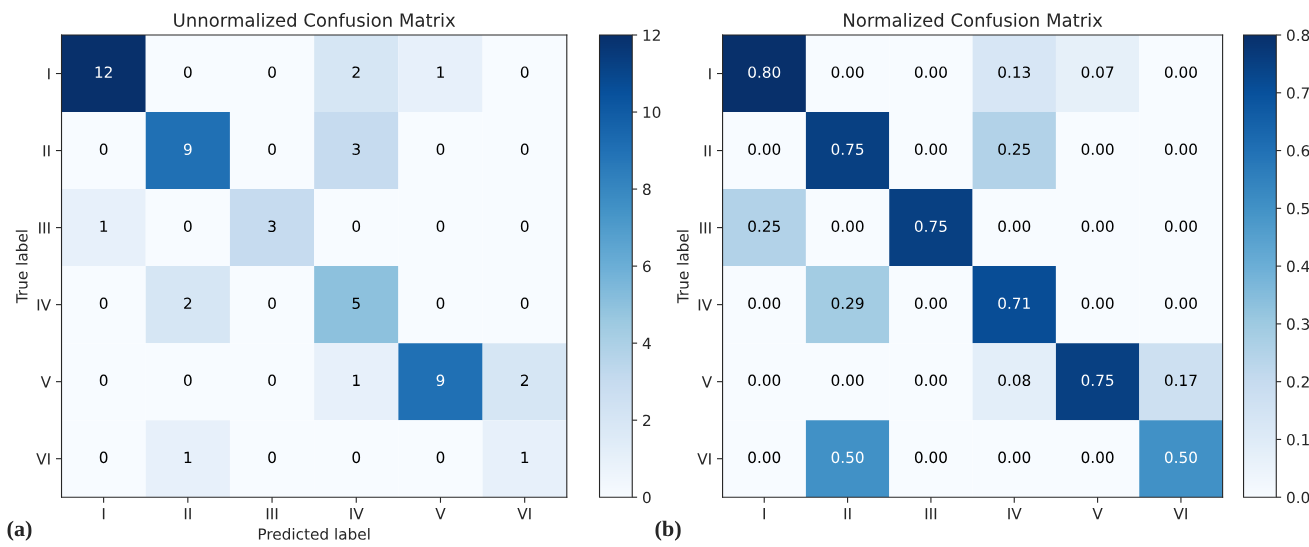 The height and width of the screenshot is (547, 1309). I want to click on chart-title: Unnormalized Confusion Matrix, so click(315, 19).